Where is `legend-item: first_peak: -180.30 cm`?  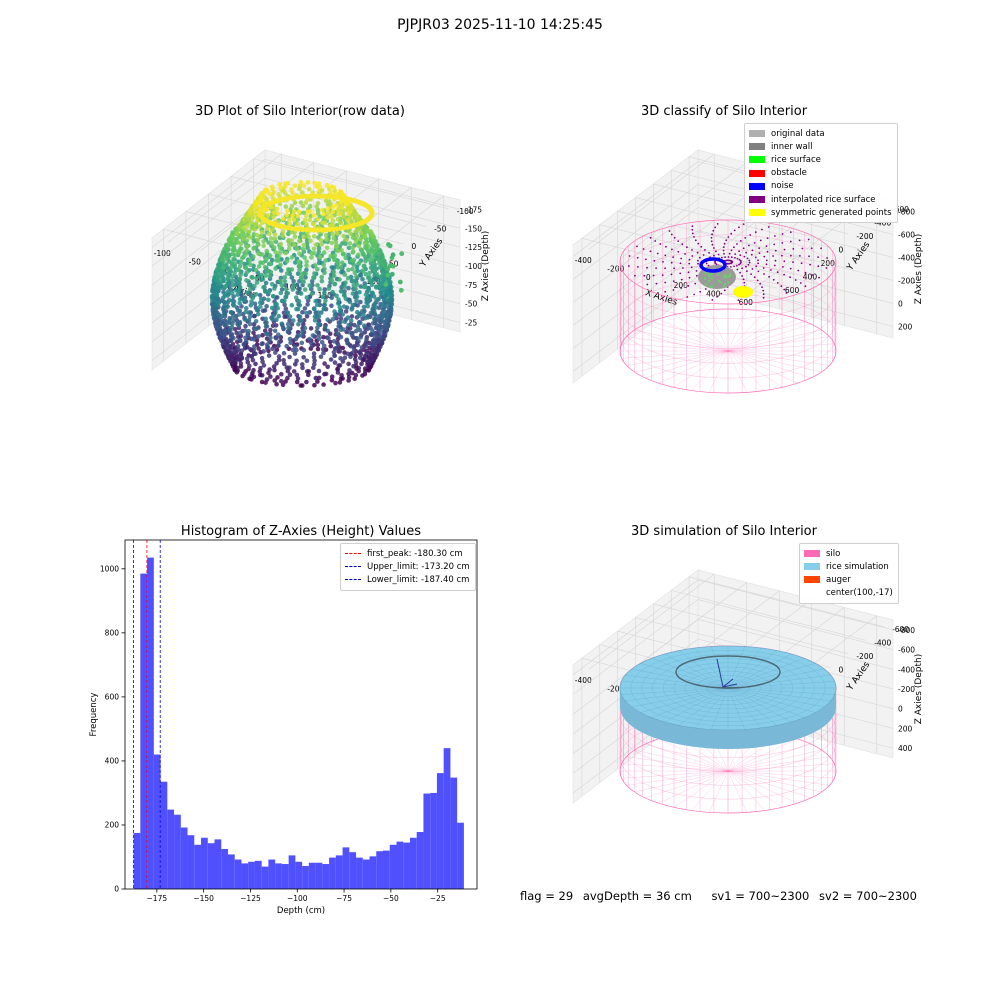 legend-item: first_peak: -180.30 cm is located at coordinates (407, 553).